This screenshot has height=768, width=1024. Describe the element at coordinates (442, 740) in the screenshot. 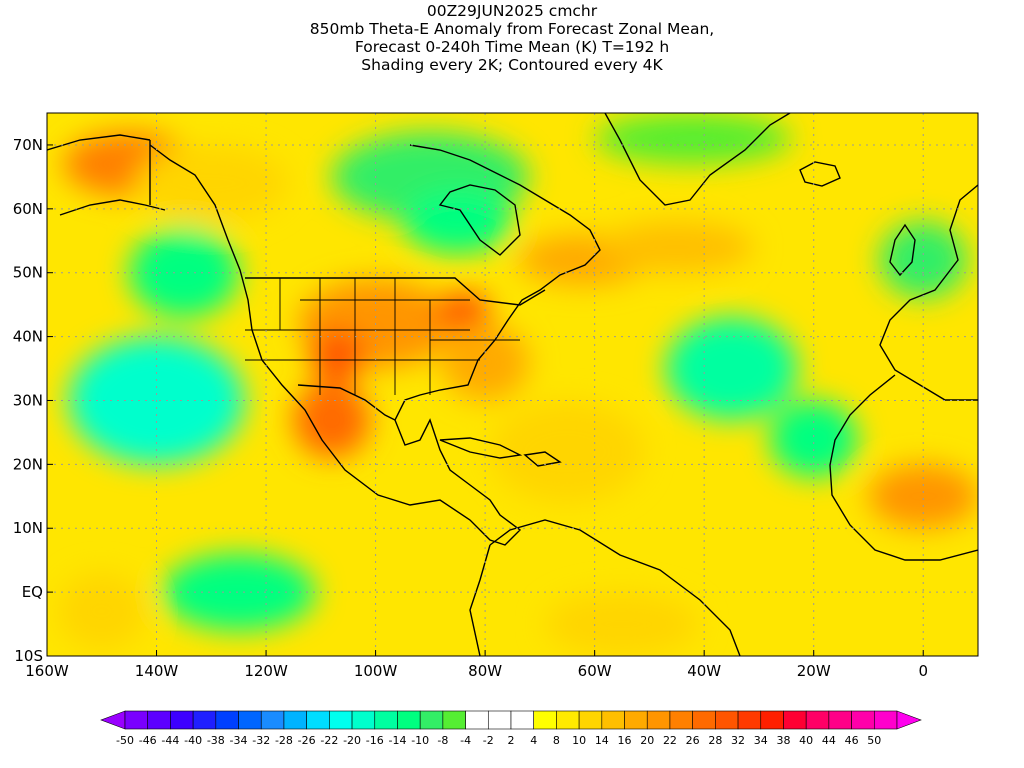

I see `colorbar-label: -8` at that location.